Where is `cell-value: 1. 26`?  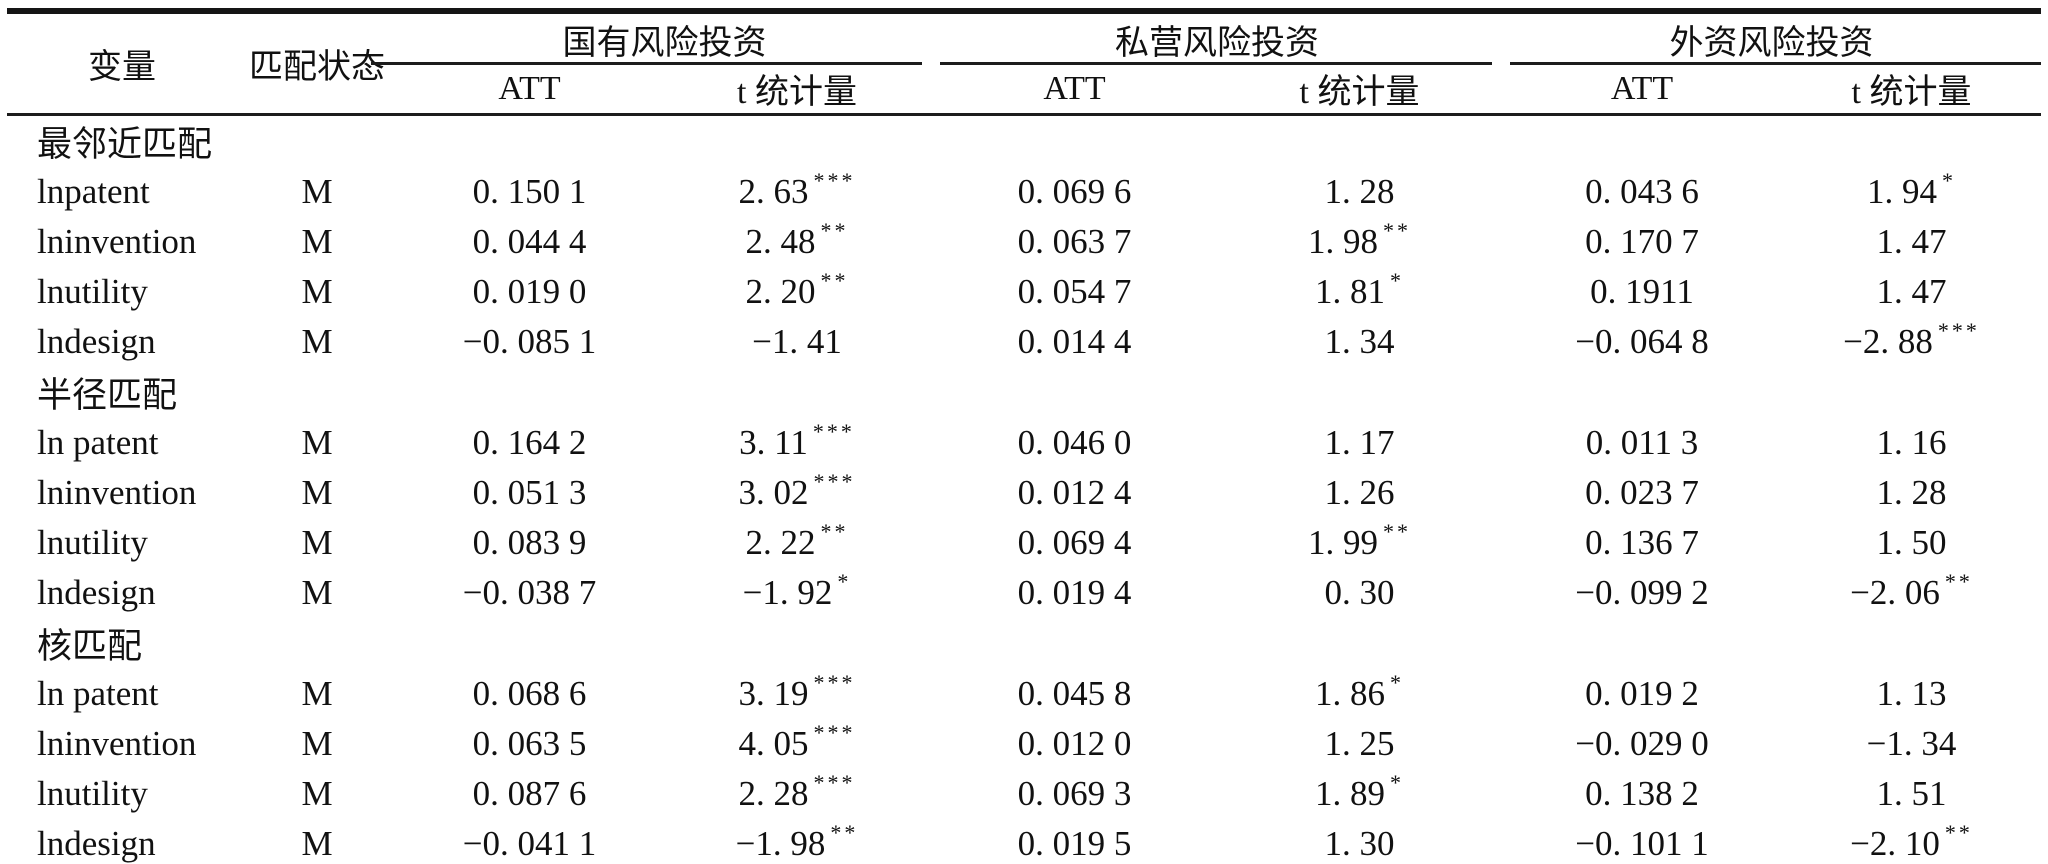
cell-value: 1. 26 is located at coordinates (1359, 492).